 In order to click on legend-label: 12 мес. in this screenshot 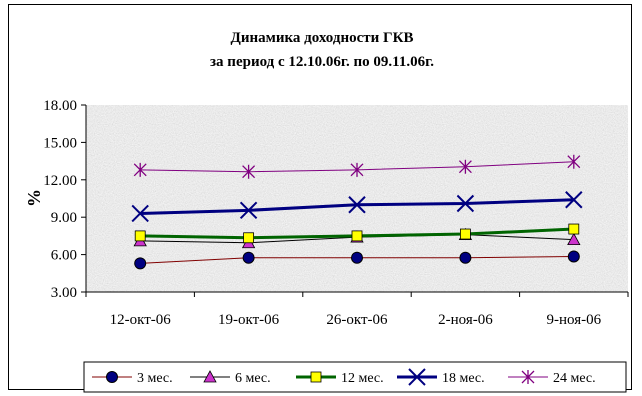, I will do `click(362, 378)`.